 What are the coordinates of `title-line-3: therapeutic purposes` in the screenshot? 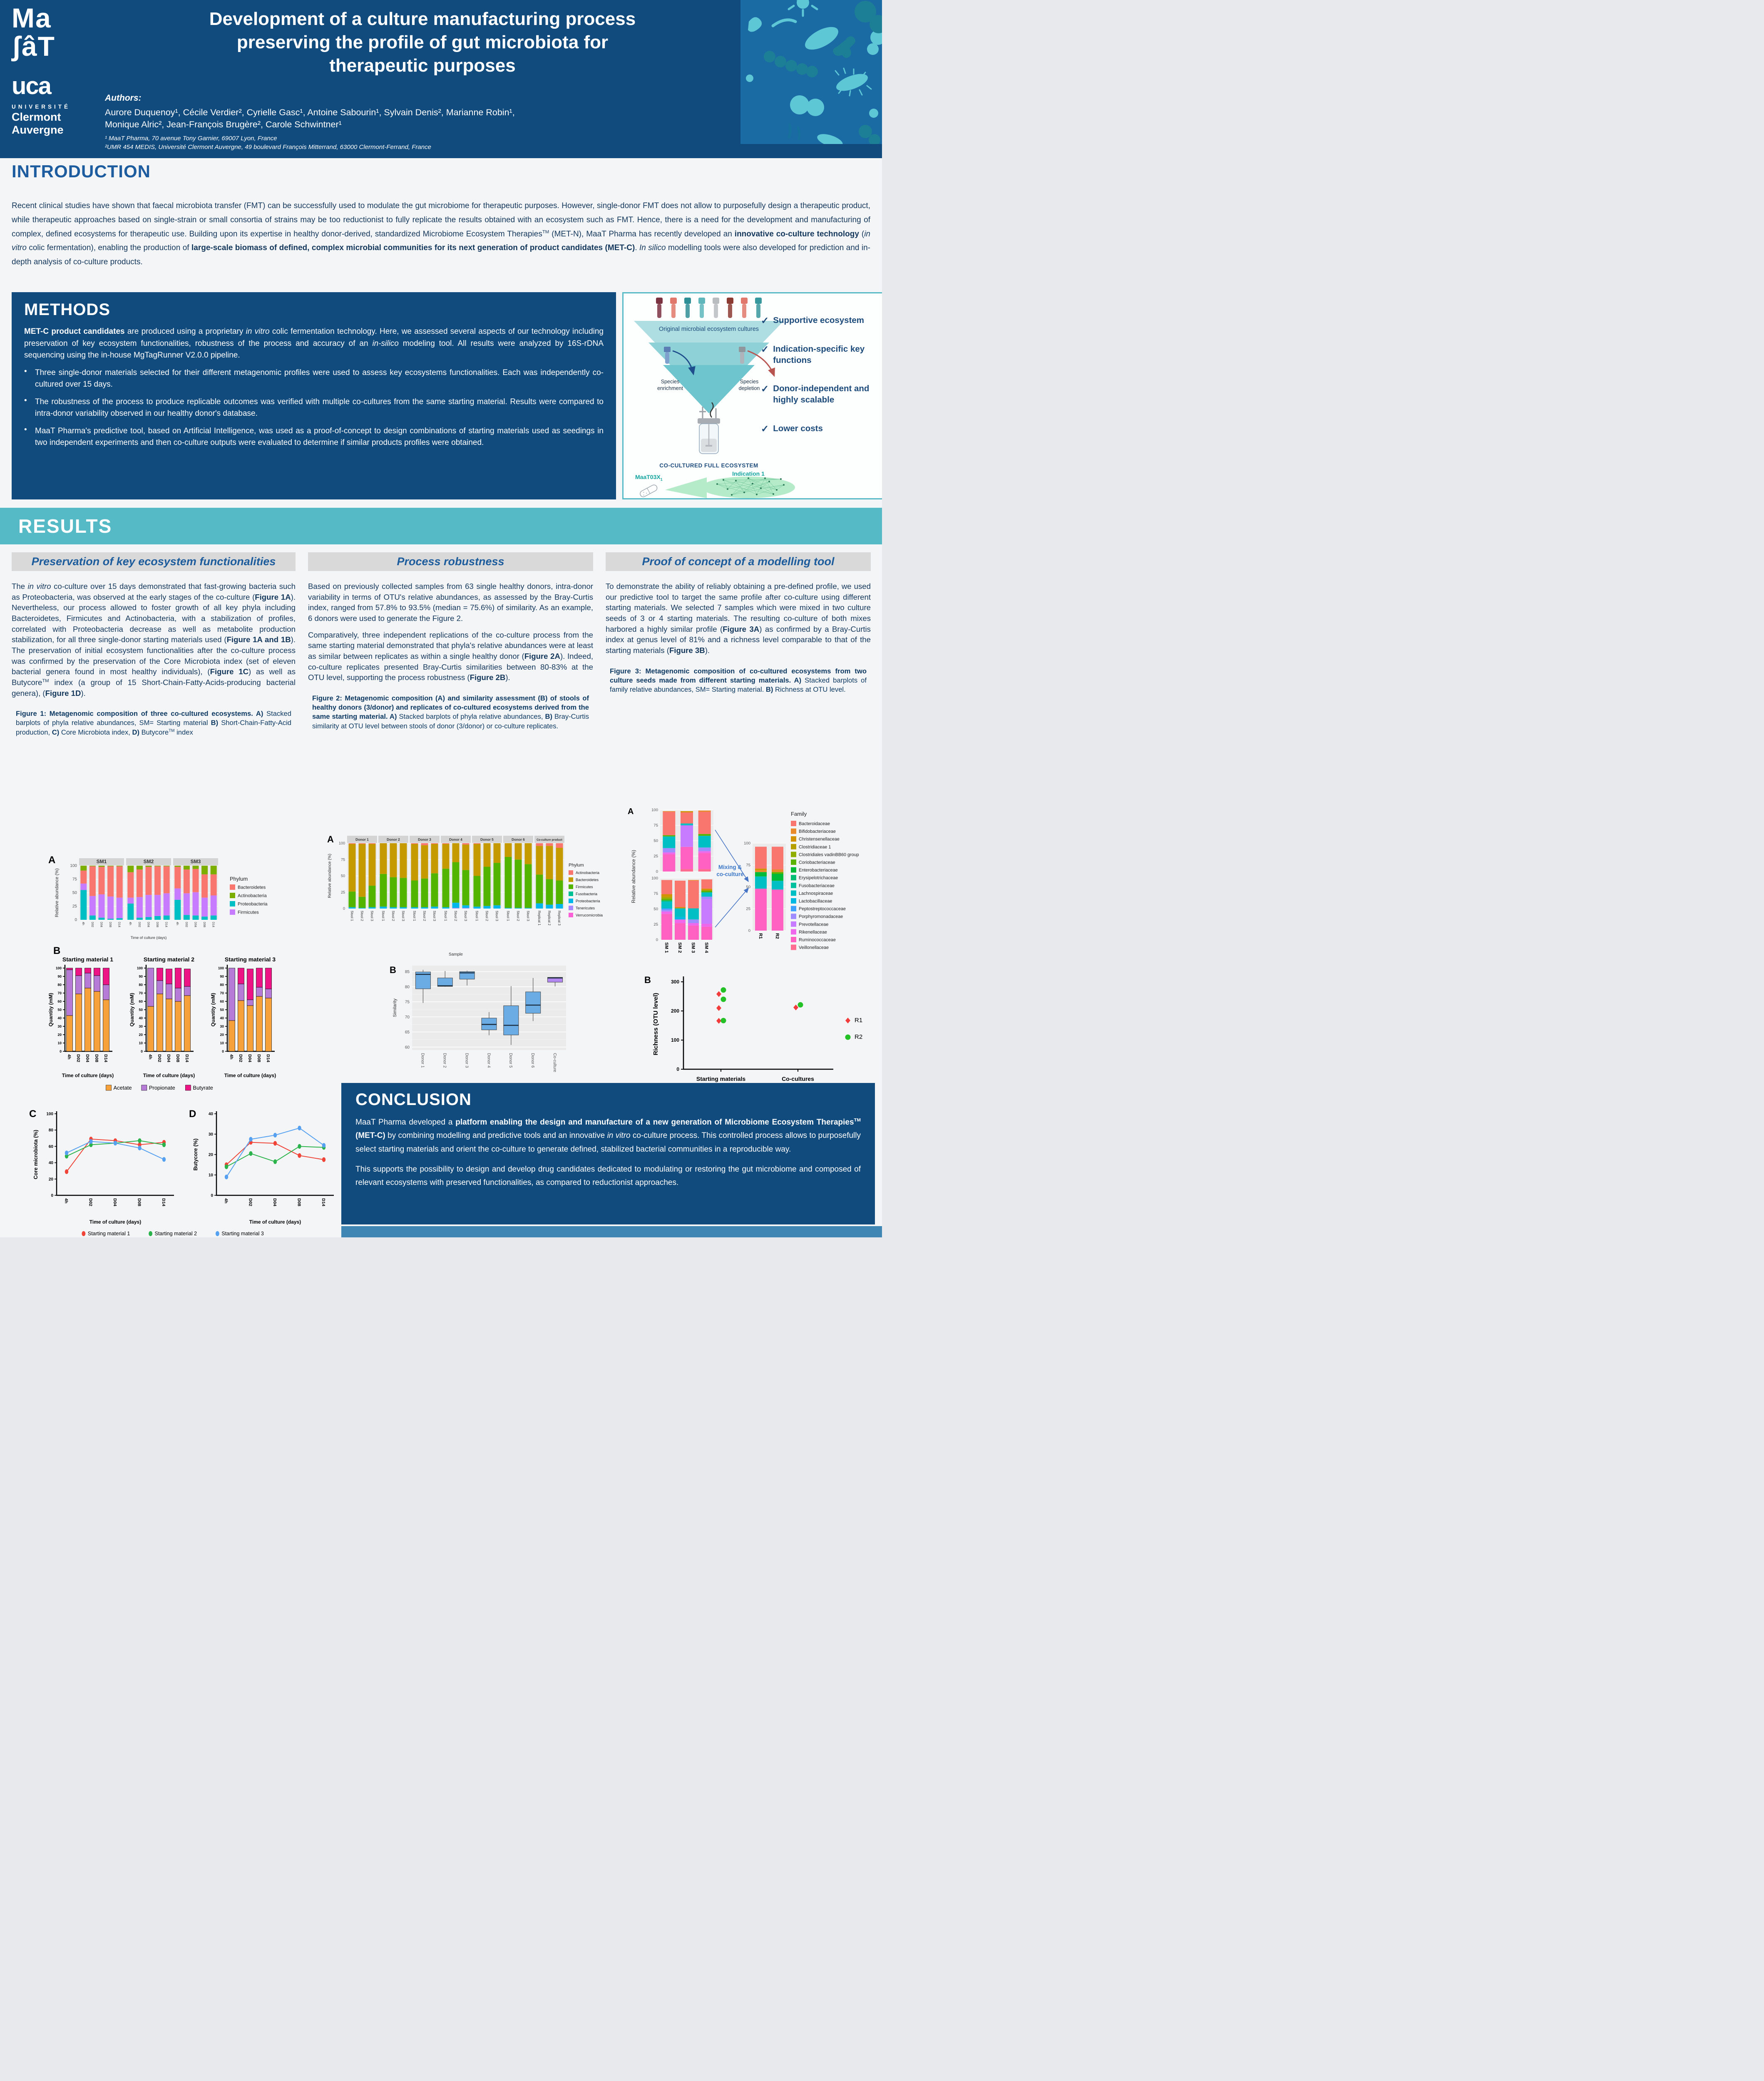 It's located at (422, 65).